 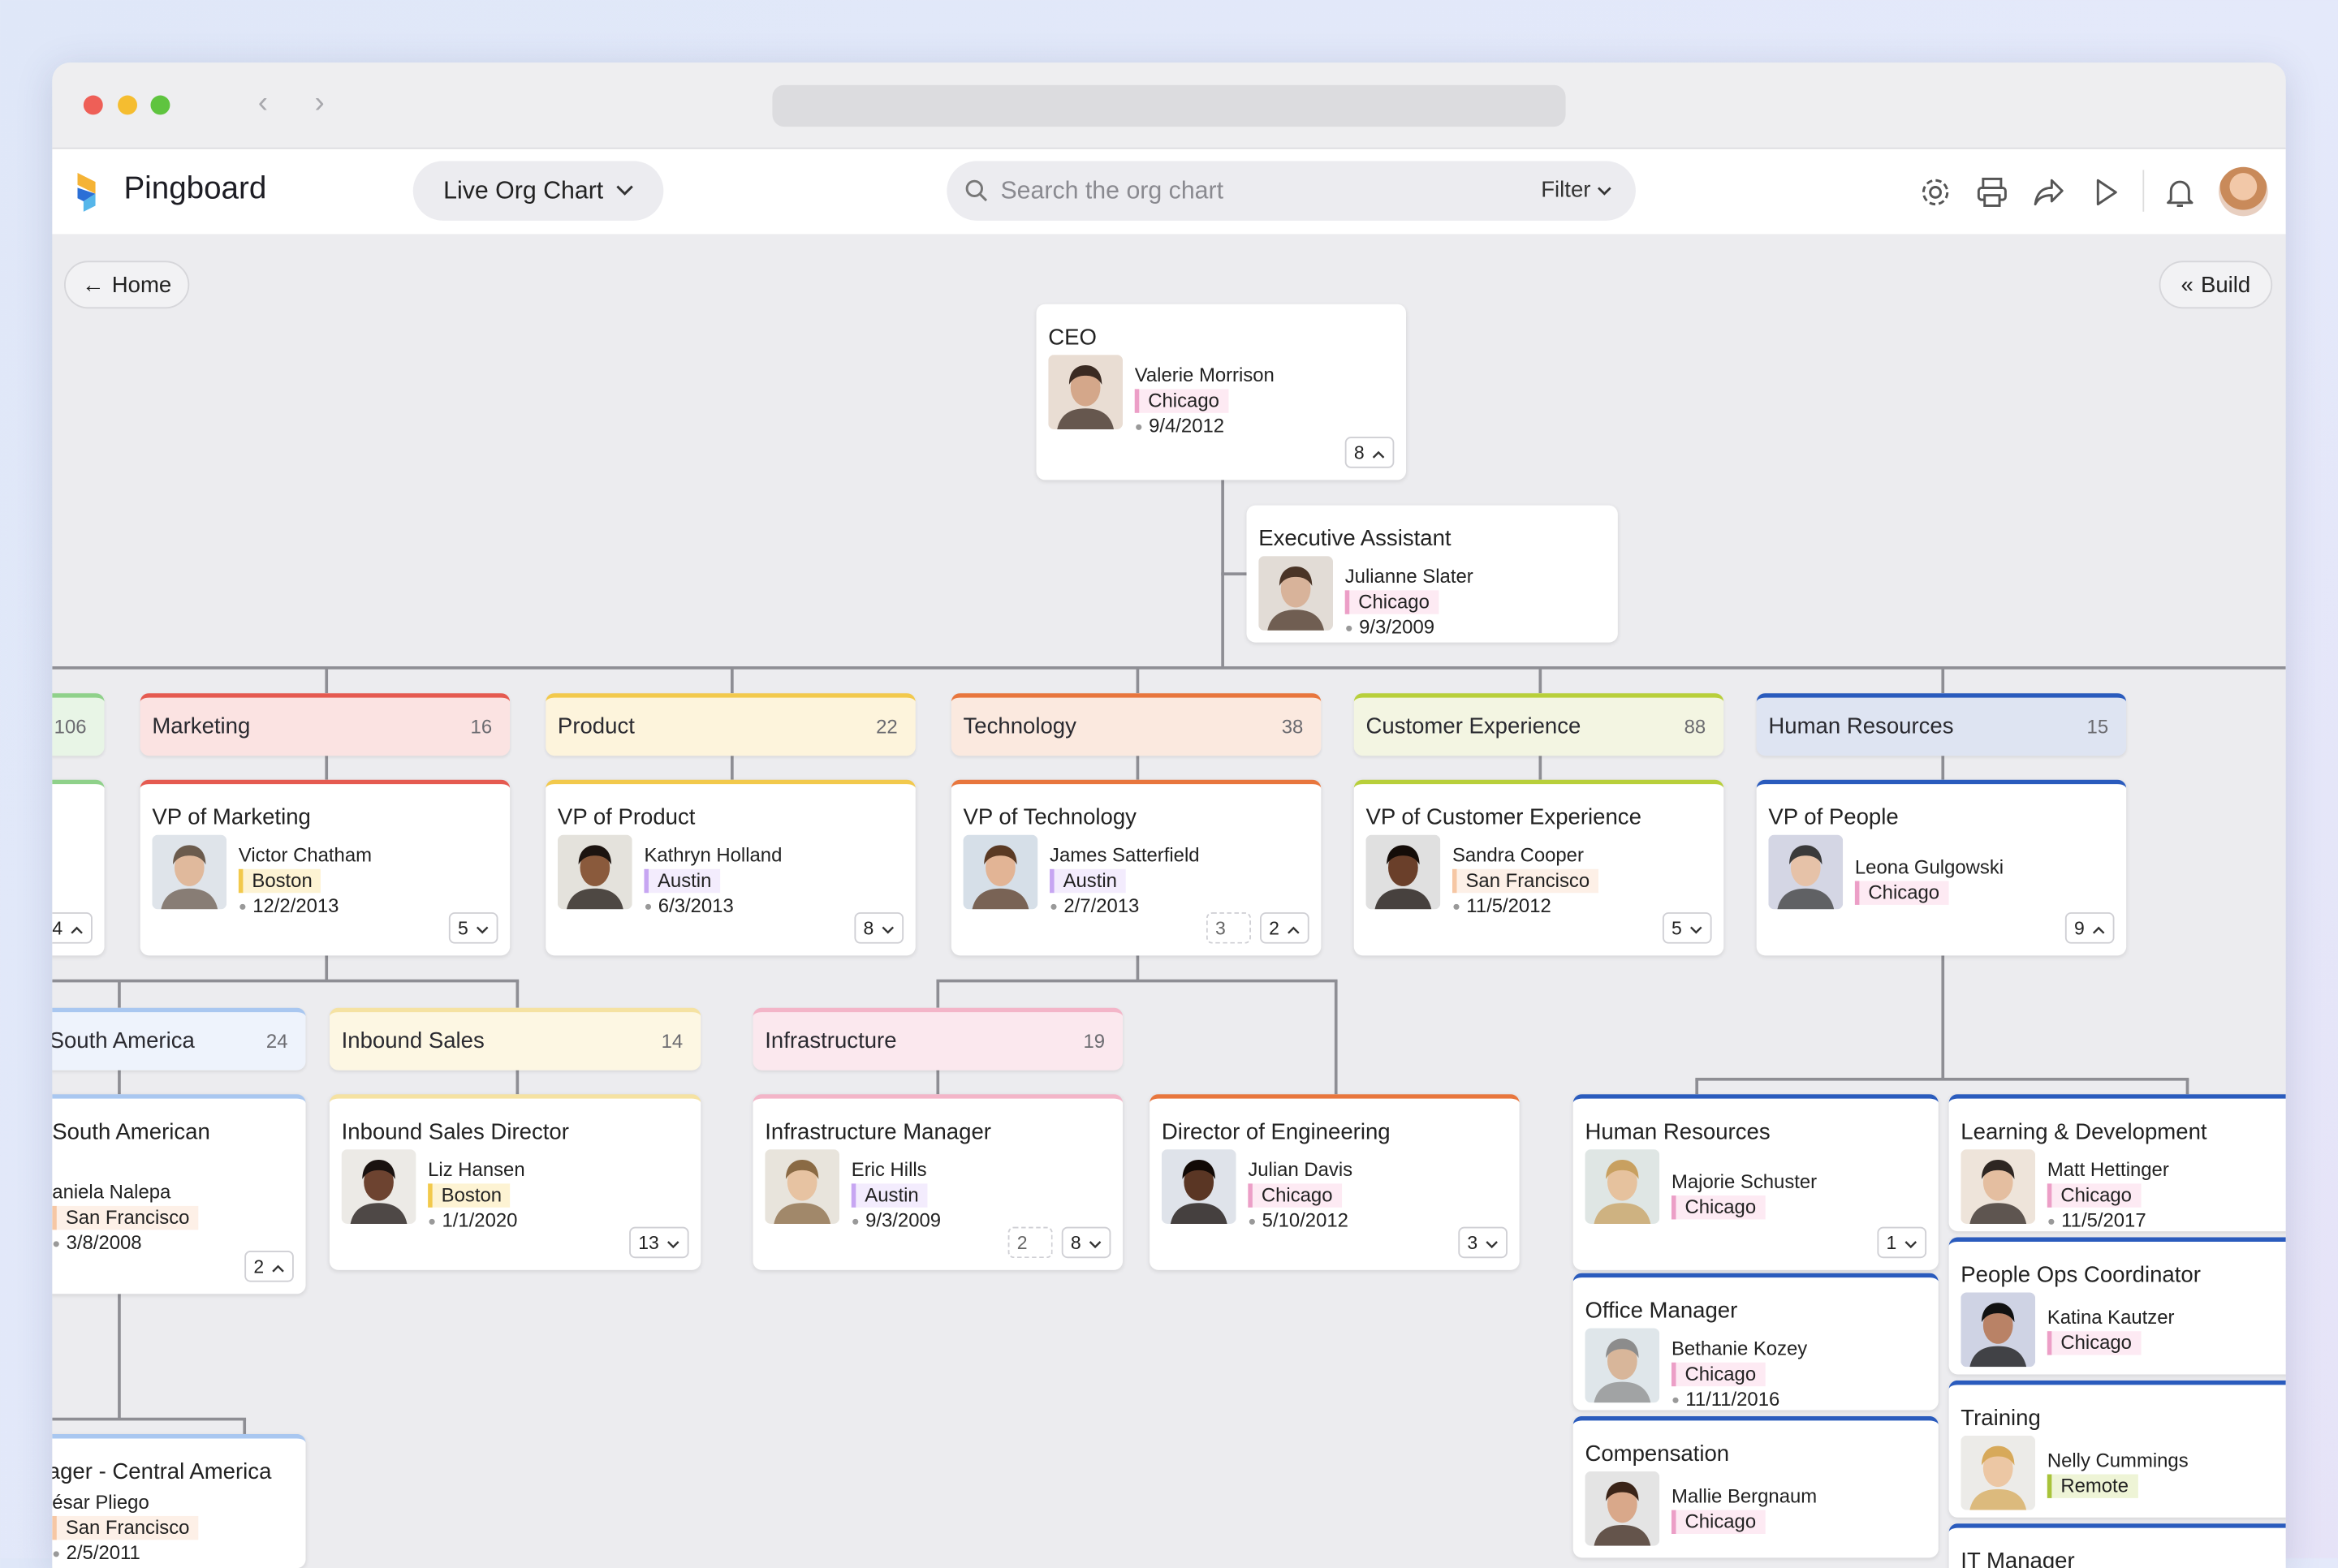 What do you see at coordinates (1125, 855) in the screenshot?
I see `person-name: James Satterfield` at bounding box center [1125, 855].